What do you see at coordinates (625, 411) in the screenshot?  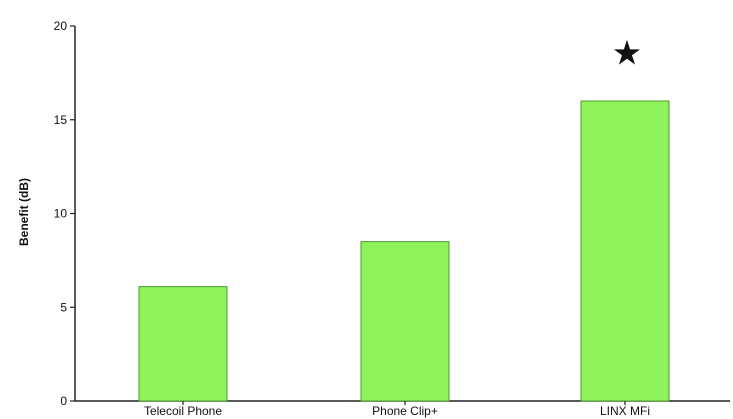 I see `x-tick-label-linx-mfi: LINX MFi` at bounding box center [625, 411].